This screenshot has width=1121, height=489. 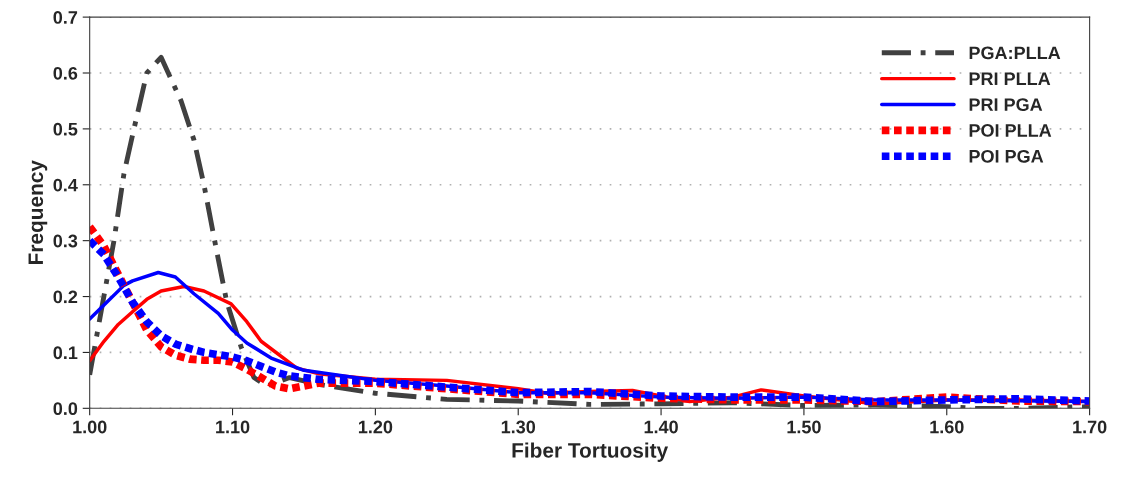 What do you see at coordinates (1010, 78) in the screenshot?
I see `legend-label: PRI PLLA` at bounding box center [1010, 78].